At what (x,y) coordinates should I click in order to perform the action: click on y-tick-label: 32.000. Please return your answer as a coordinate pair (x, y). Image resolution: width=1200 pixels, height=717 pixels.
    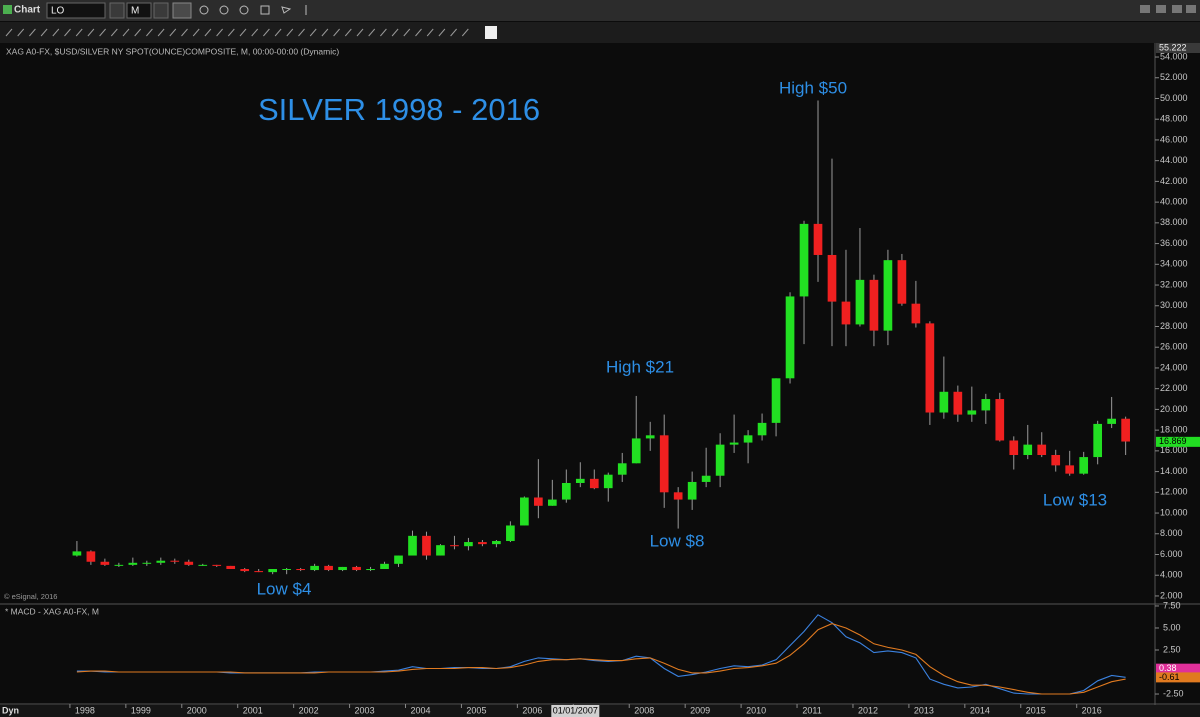
    Looking at the image, I should click on (1174, 284).